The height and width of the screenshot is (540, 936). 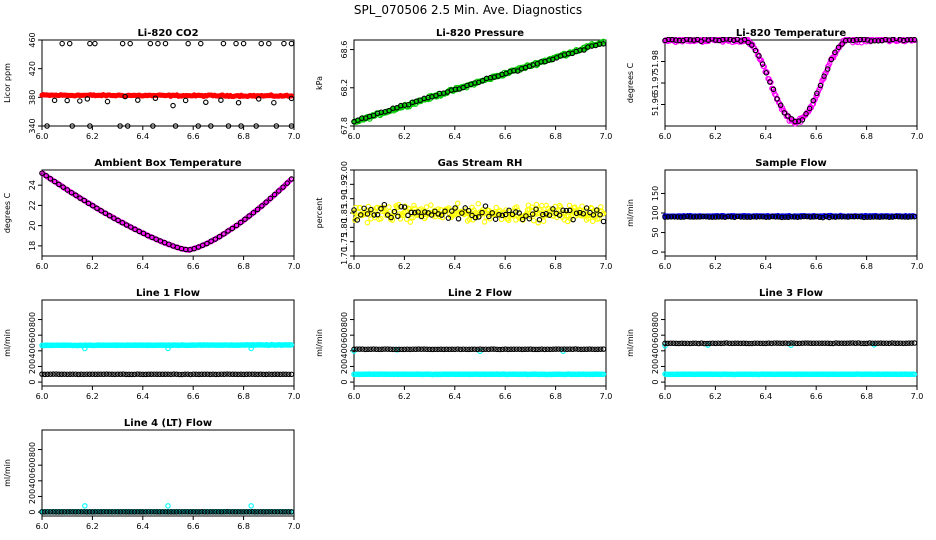 What do you see at coordinates (404, 136) in the screenshot?
I see `x-tick-label: 6.2` at bounding box center [404, 136].